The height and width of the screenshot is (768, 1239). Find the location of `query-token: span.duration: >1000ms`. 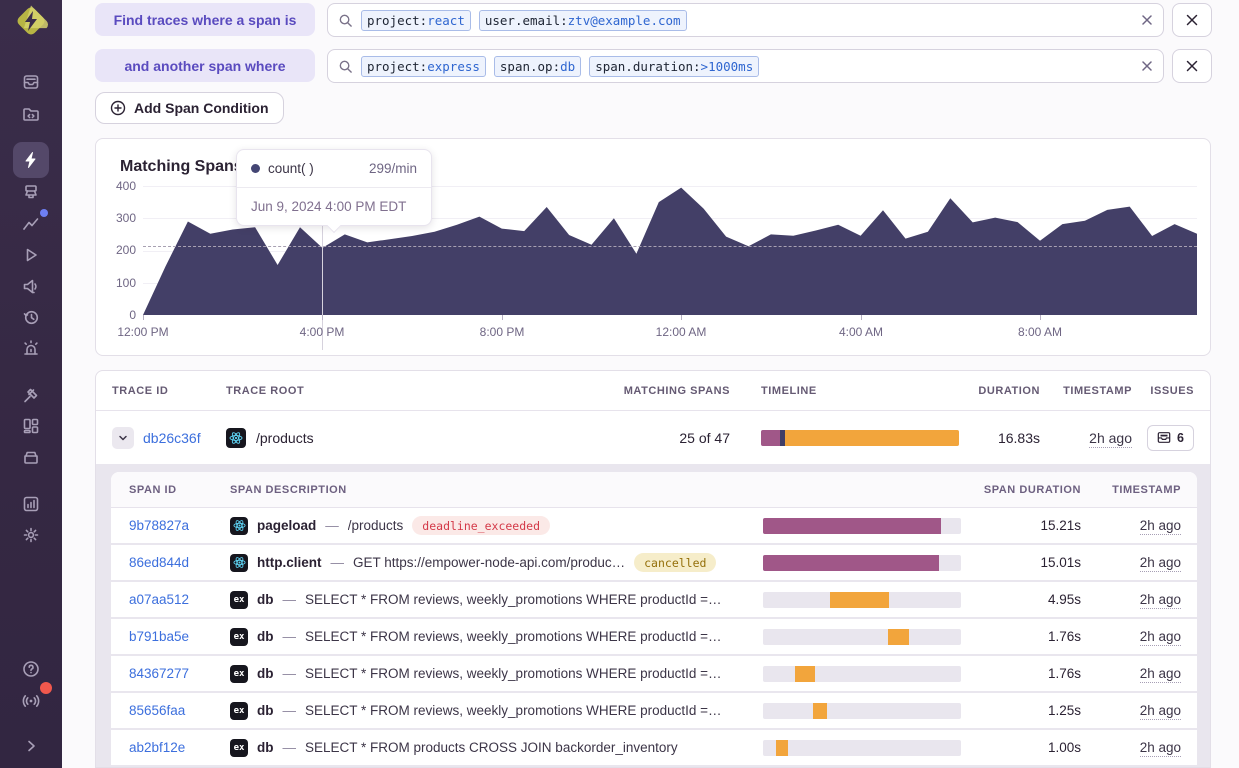

query-token: span.duration: >1000ms is located at coordinates (674, 66).